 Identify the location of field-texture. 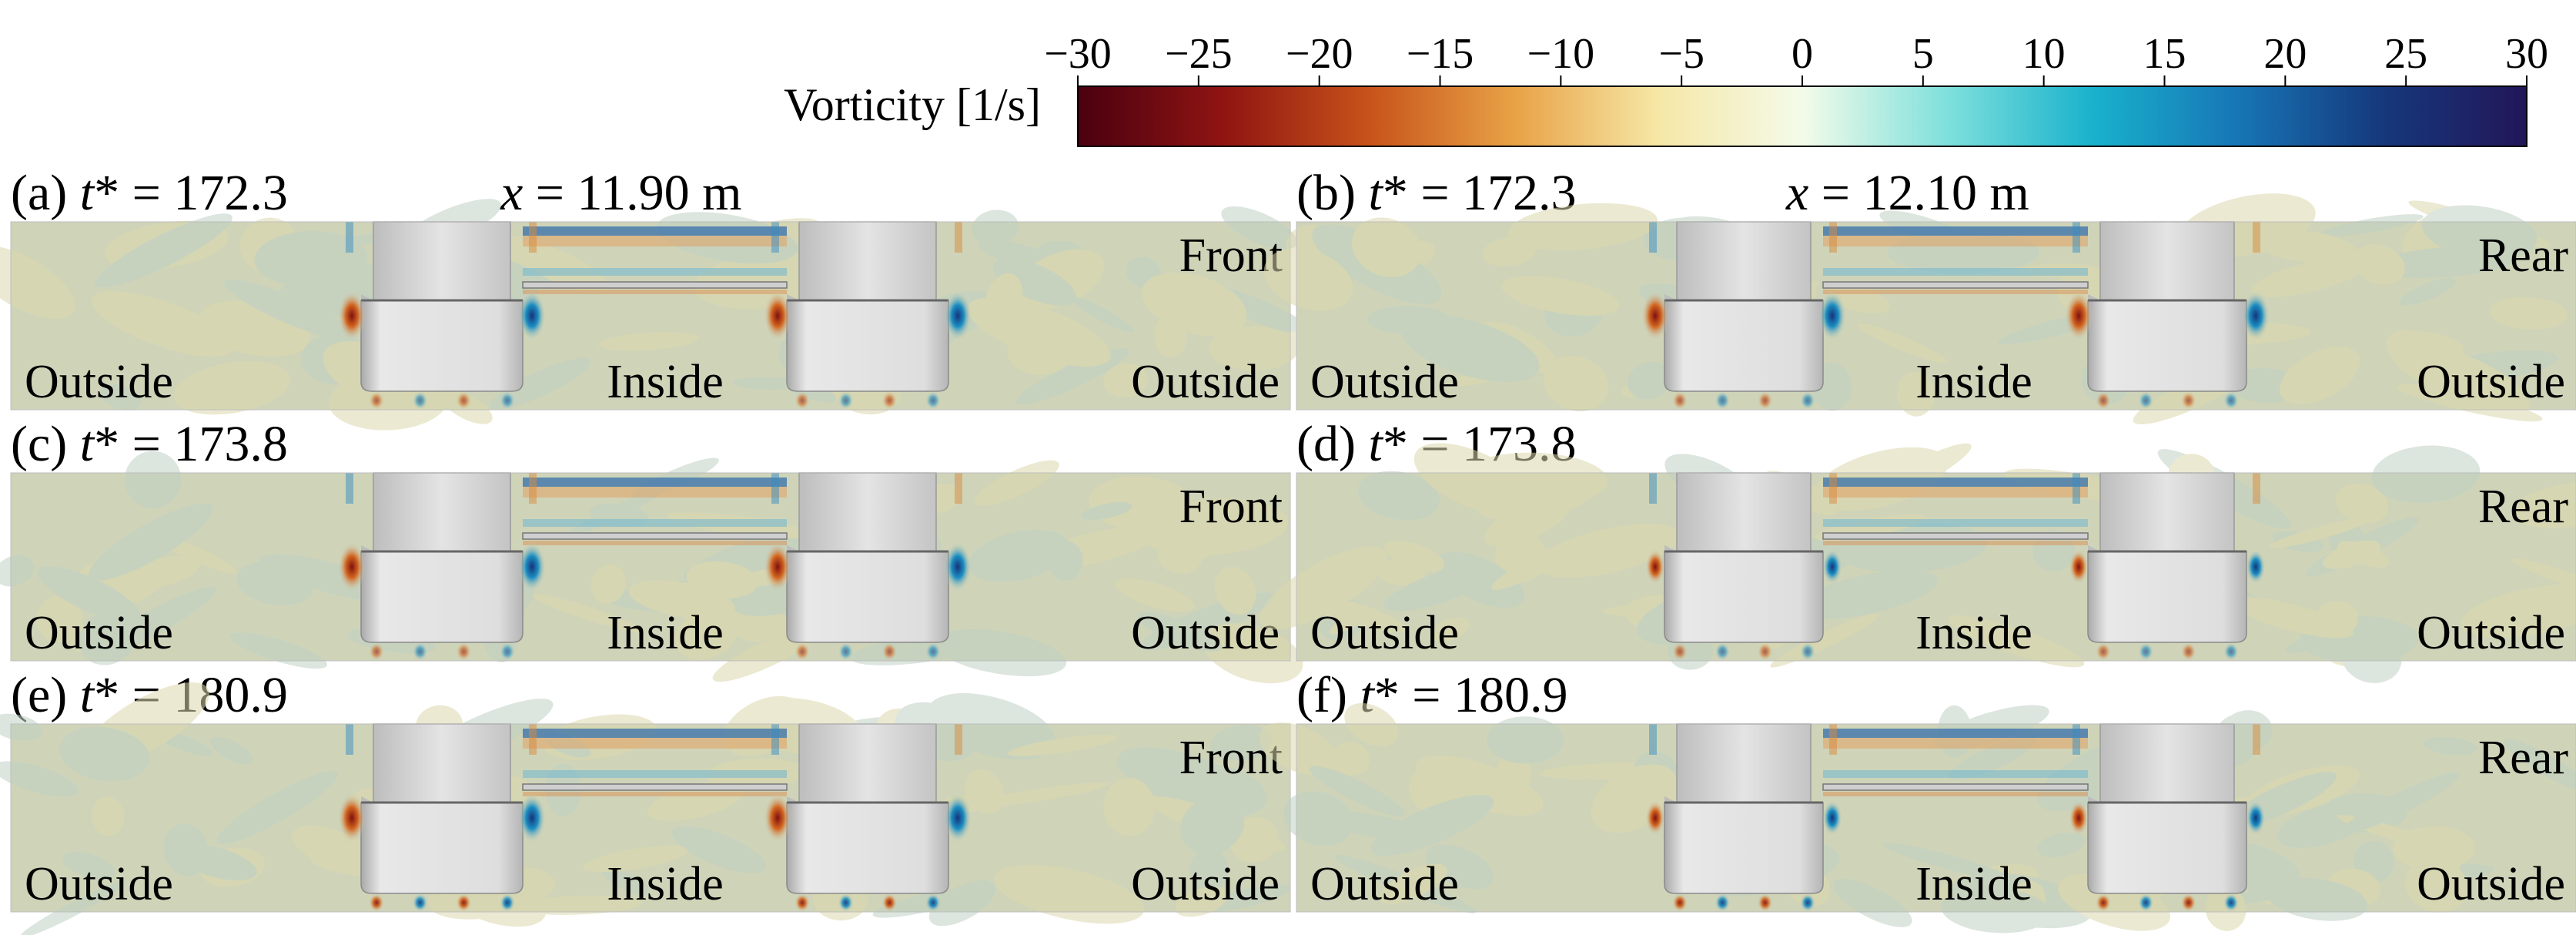
(1918, 563).